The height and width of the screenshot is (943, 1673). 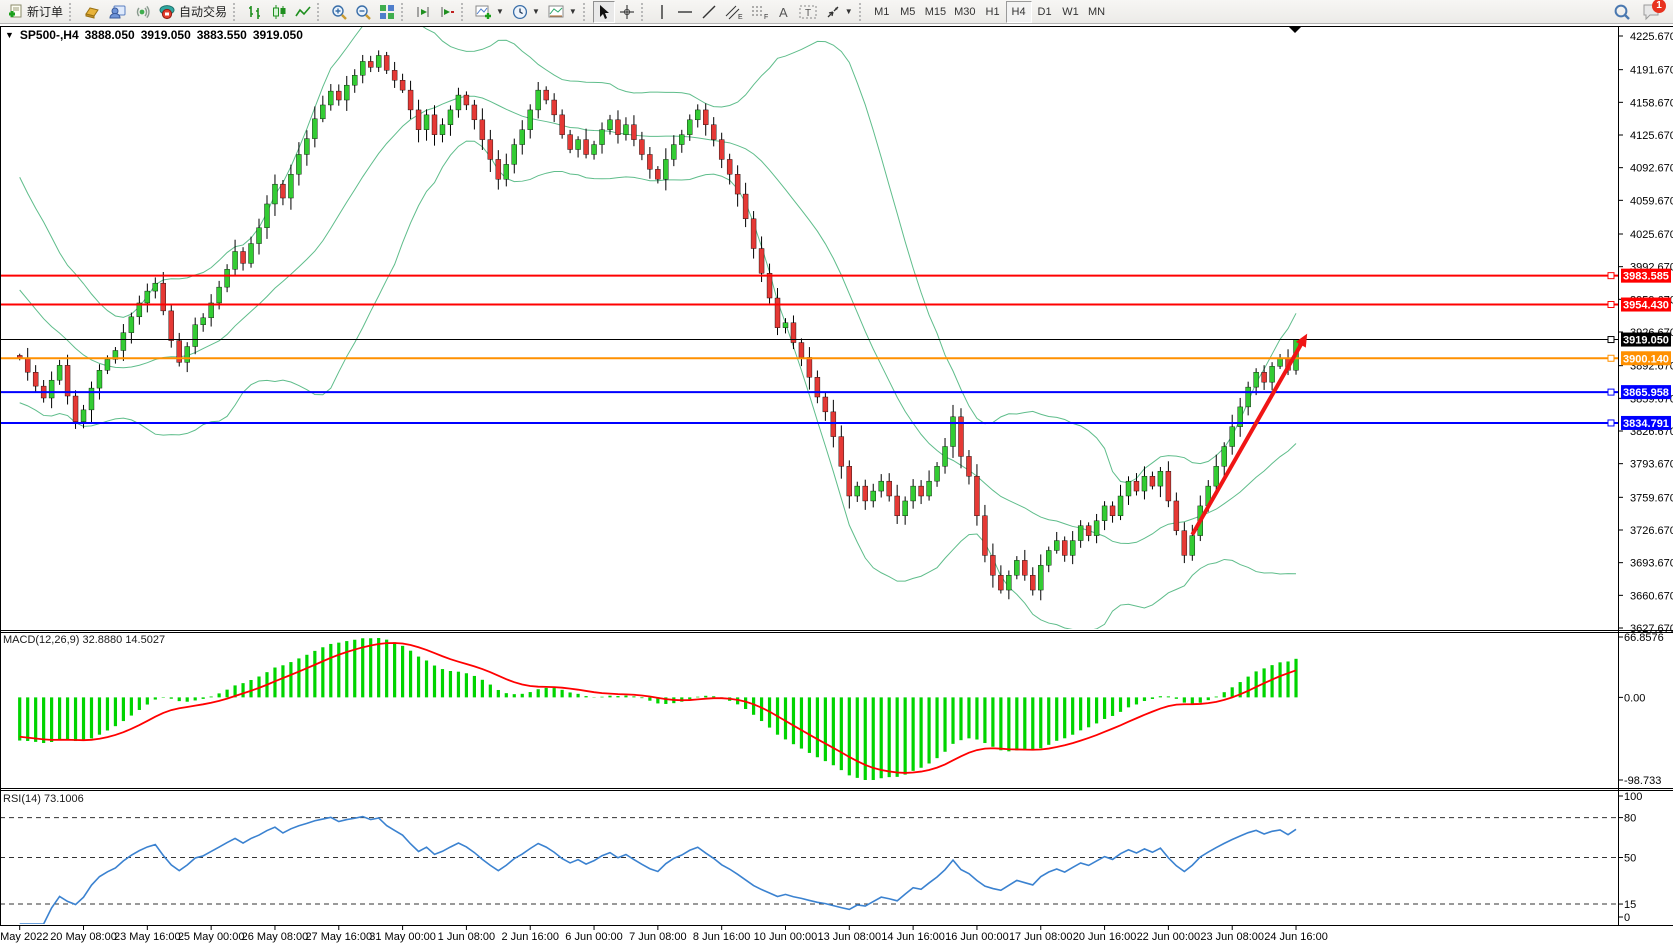 What do you see at coordinates (192, 12) in the screenshot?
I see `autotrading-button: 自动交易` at bounding box center [192, 12].